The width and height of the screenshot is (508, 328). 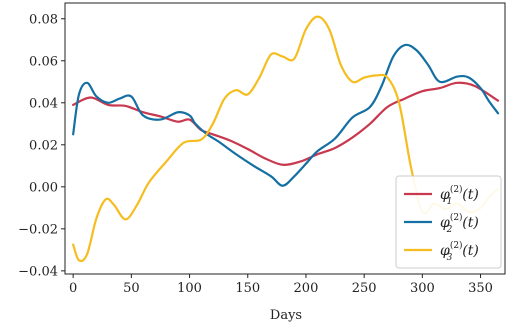 What do you see at coordinates (459, 223) in the screenshot?
I see `legend-label-2: φ(2) 2 (t)` at bounding box center [459, 223].